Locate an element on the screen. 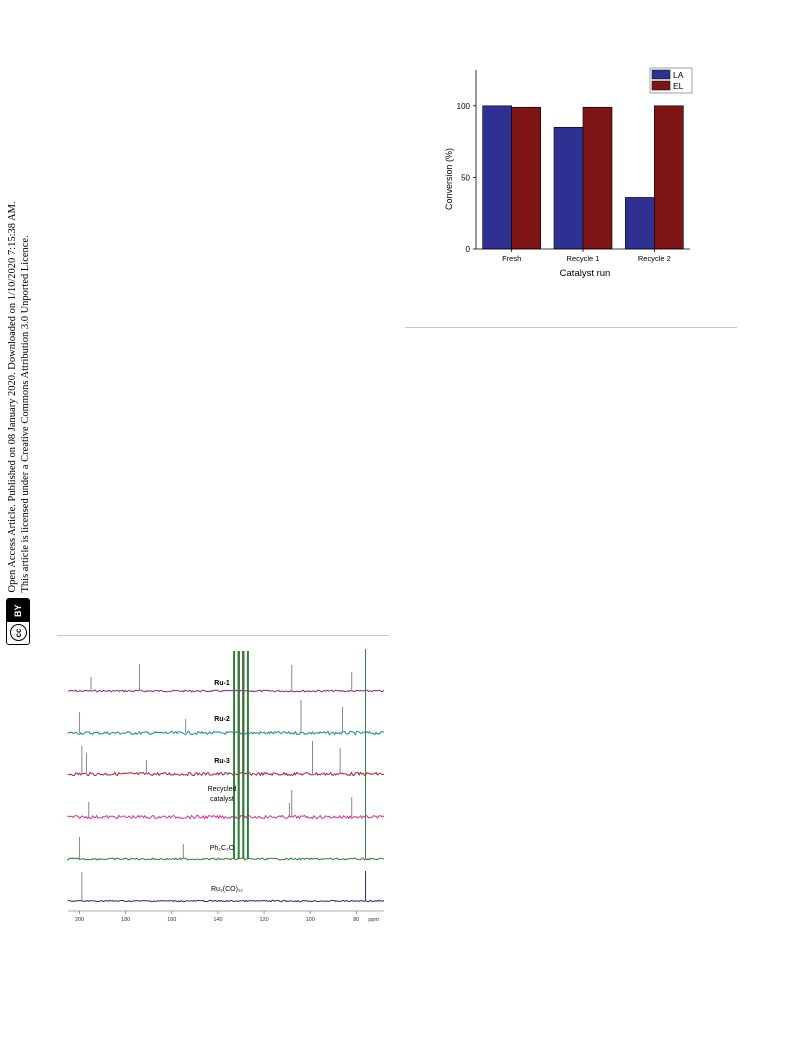  x-tick-label: Recycle 2 is located at coordinates (654, 258).